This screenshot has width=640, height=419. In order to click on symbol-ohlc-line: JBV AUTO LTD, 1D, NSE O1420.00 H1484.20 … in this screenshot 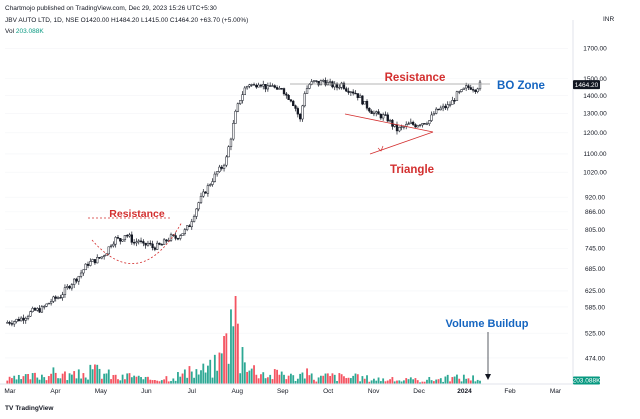, I will do `click(127, 20)`.